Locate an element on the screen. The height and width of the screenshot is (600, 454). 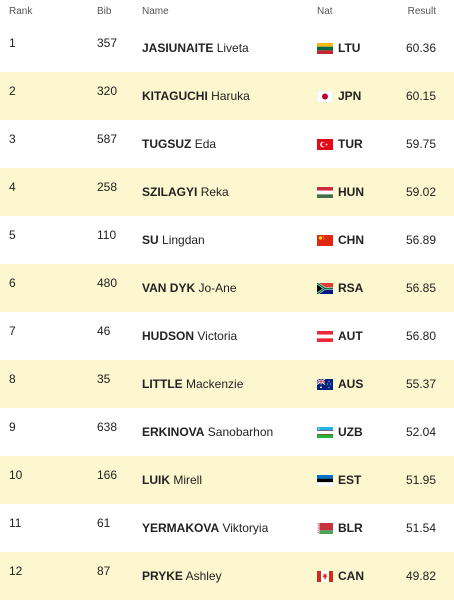
country-code: AUS is located at coordinates (351, 384).